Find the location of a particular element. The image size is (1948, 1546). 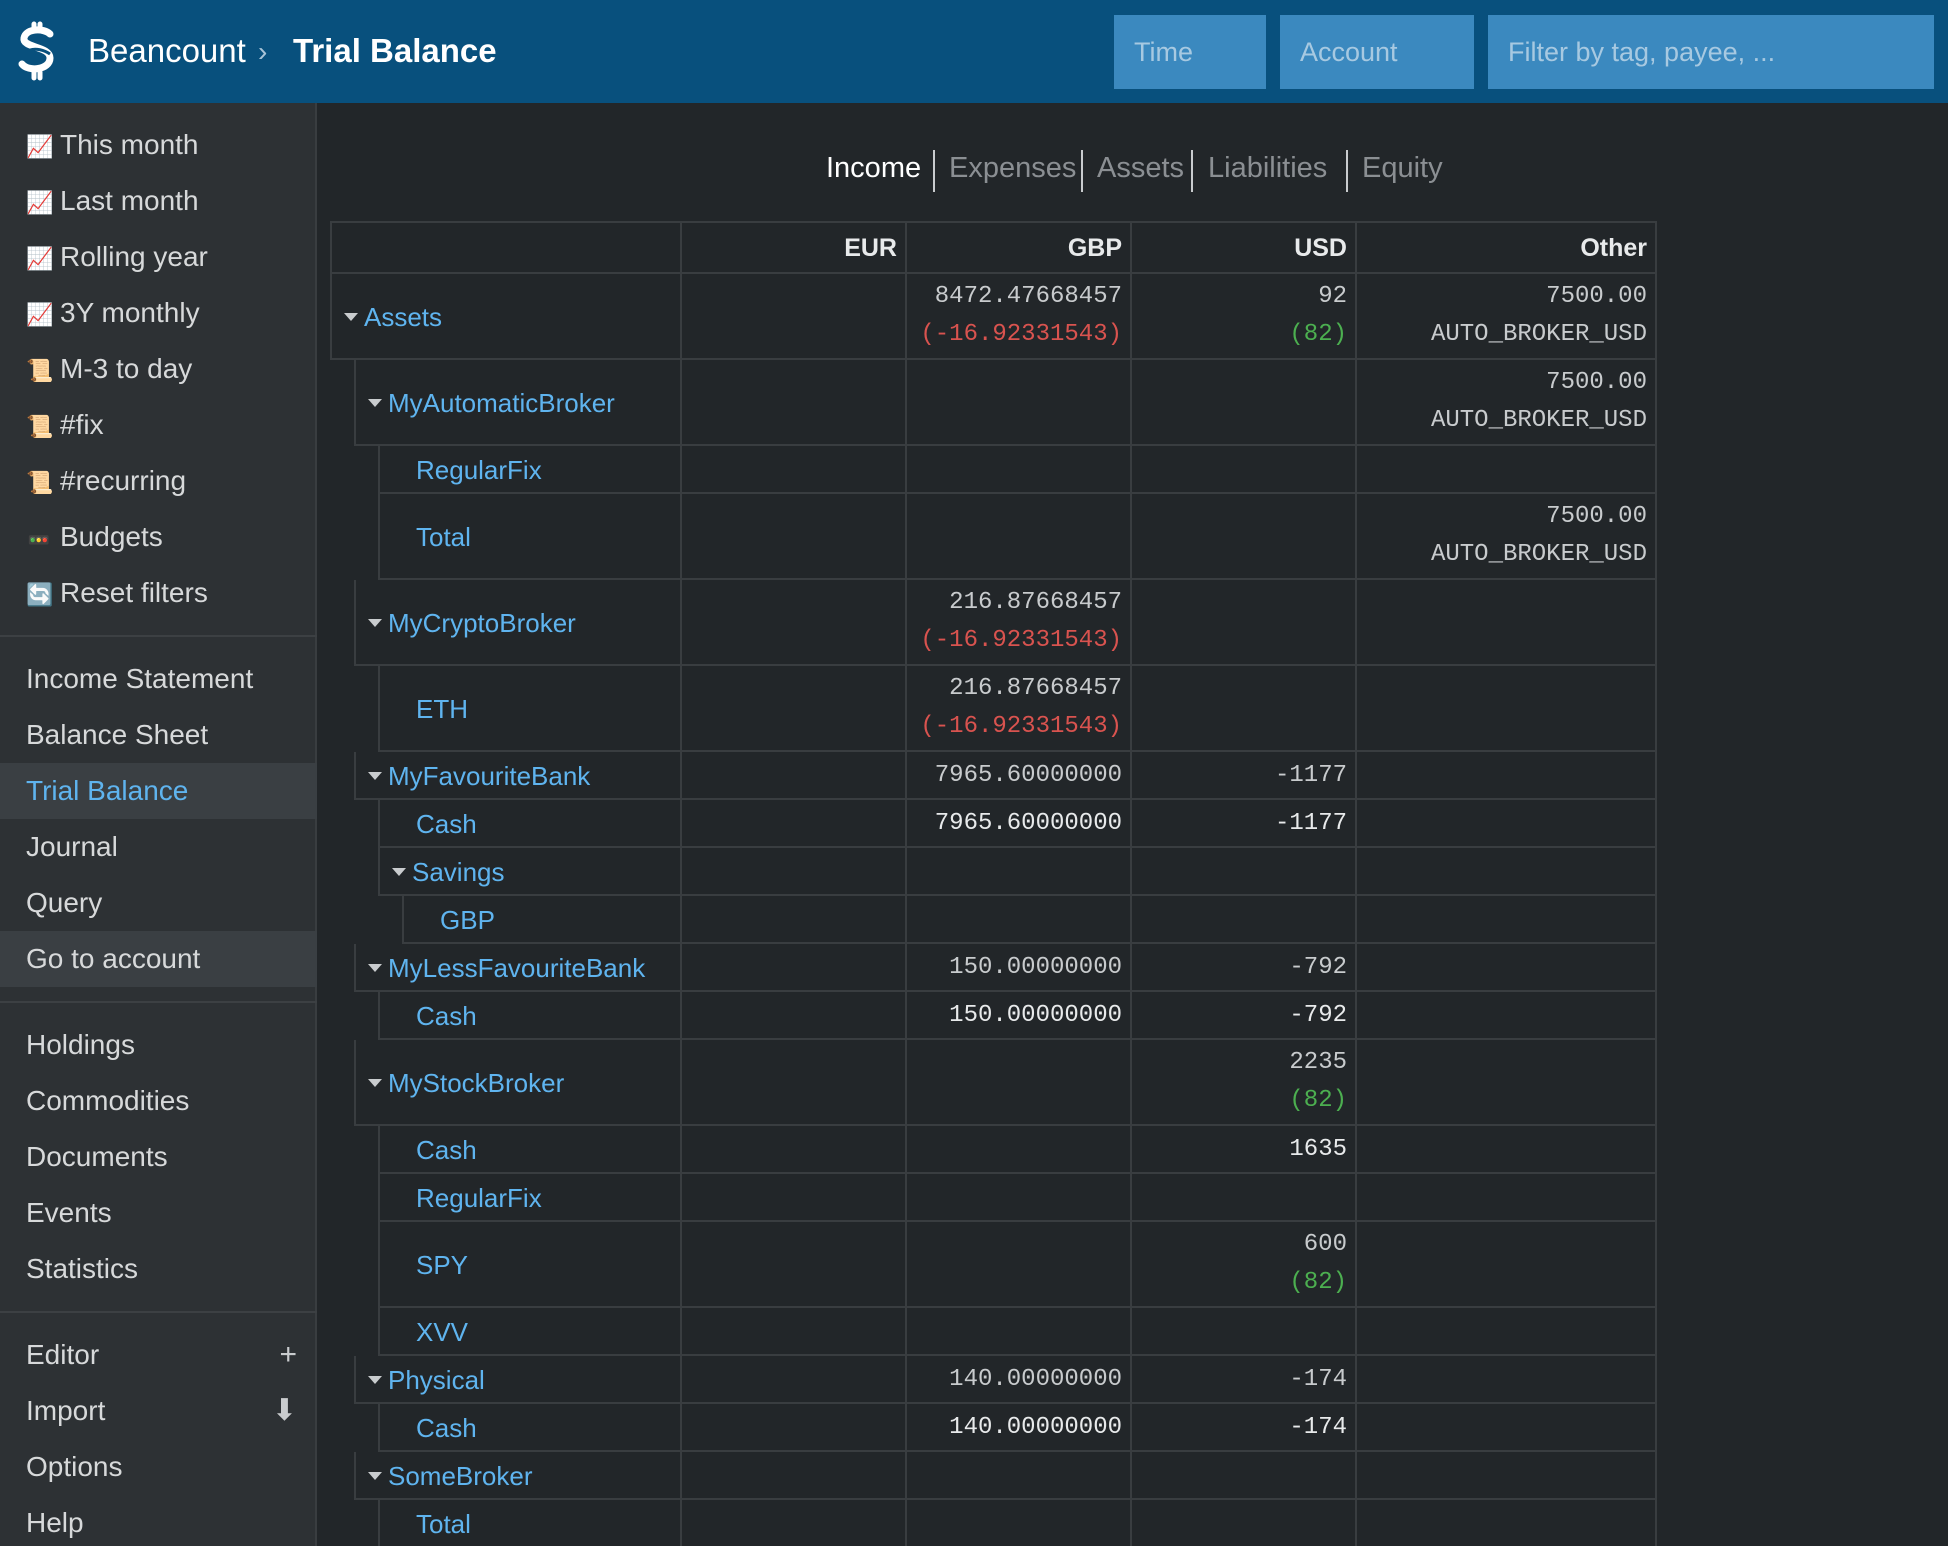

table-row: MyStockBroker 2235 (82) is located at coordinates (993, 1083).